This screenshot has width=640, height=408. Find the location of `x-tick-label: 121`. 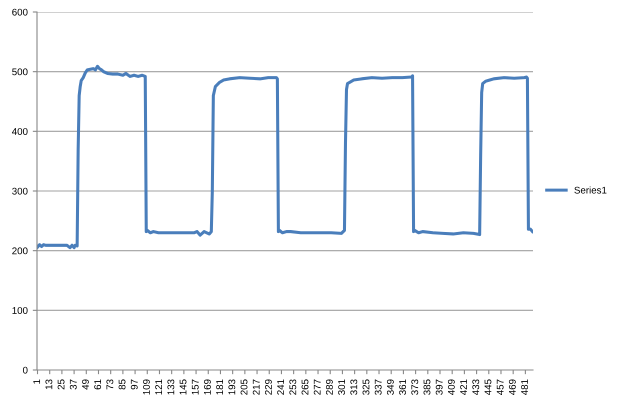

x-tick-label: 121 is located at coordinates (158, 387).